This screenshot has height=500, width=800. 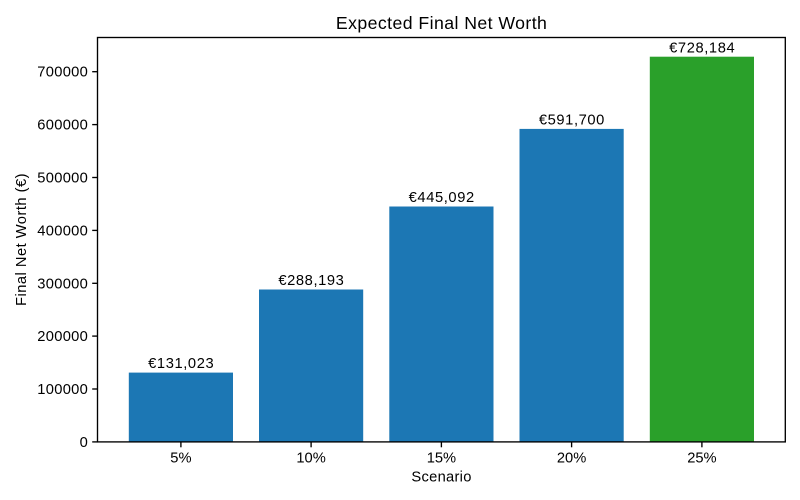 What do you see at coordinates (441, 23) in the screenshot?
I see `svg-text: Expected Final Net Worth` at bounding box center [441, 23].